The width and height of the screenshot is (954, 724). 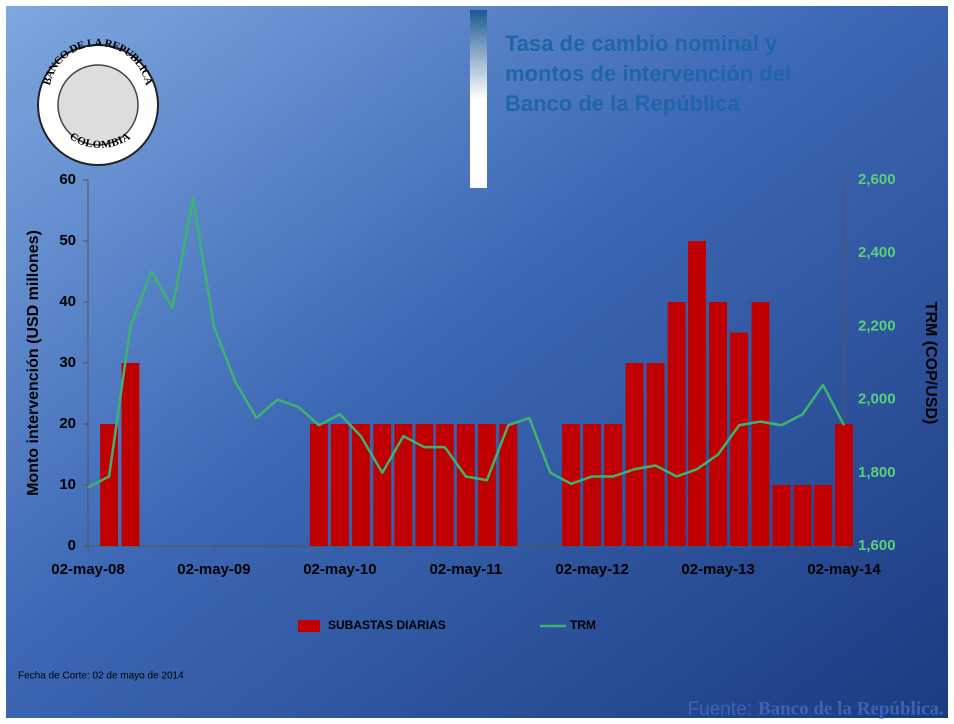 I want to click on y-tick-label: 20, so click(x=67, y=423).